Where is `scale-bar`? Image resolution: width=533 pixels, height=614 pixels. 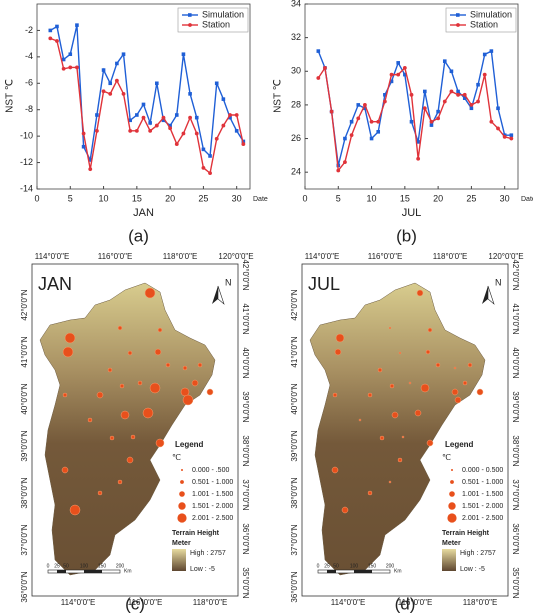 scale-bar is located at coordinates (61, 571).